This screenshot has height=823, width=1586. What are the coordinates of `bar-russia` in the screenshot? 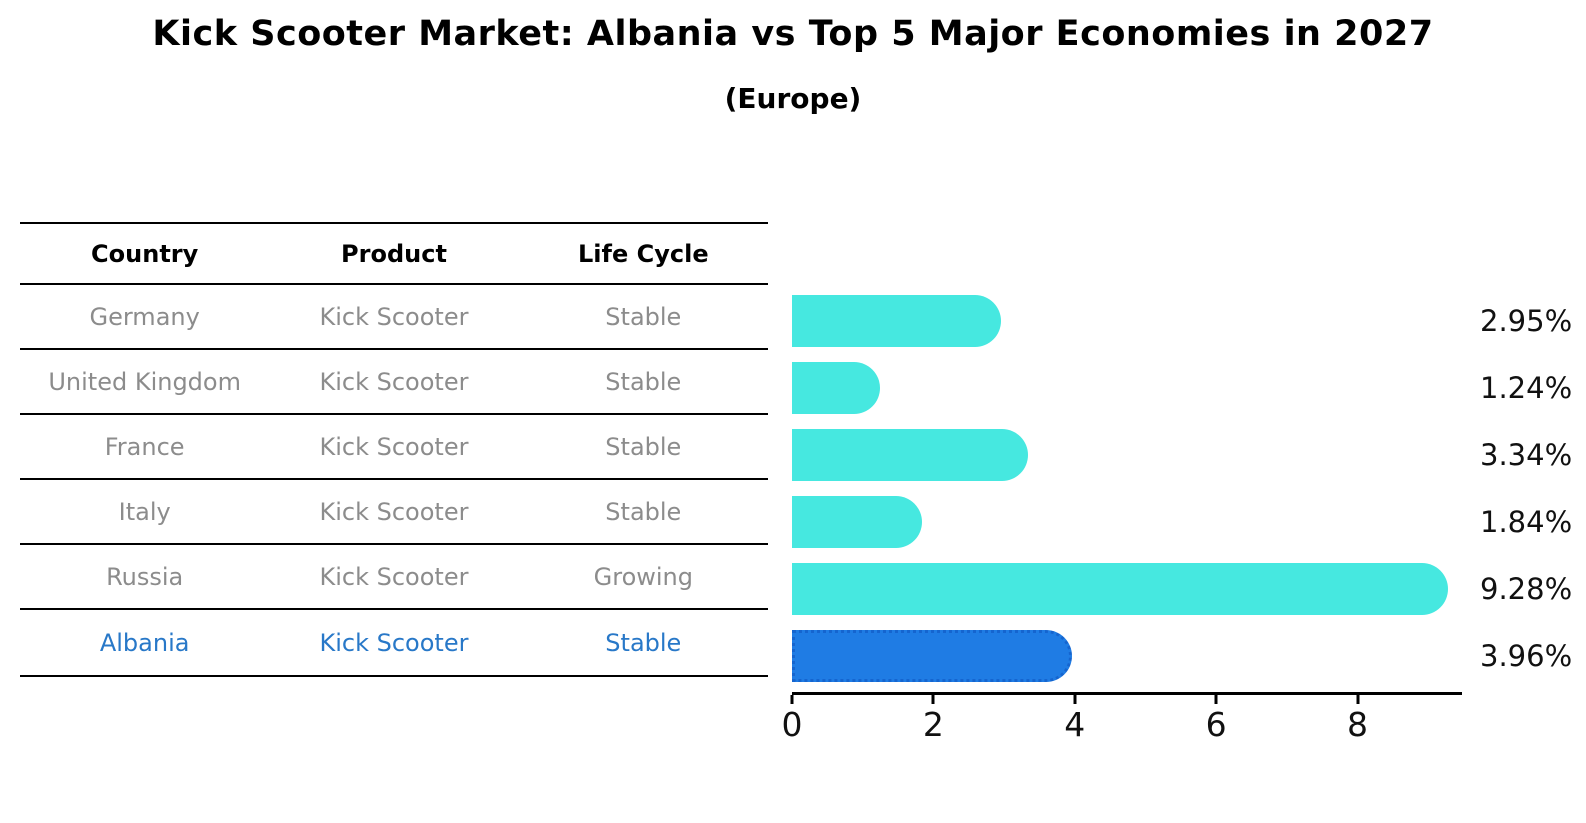 It's located at (1120, 588).